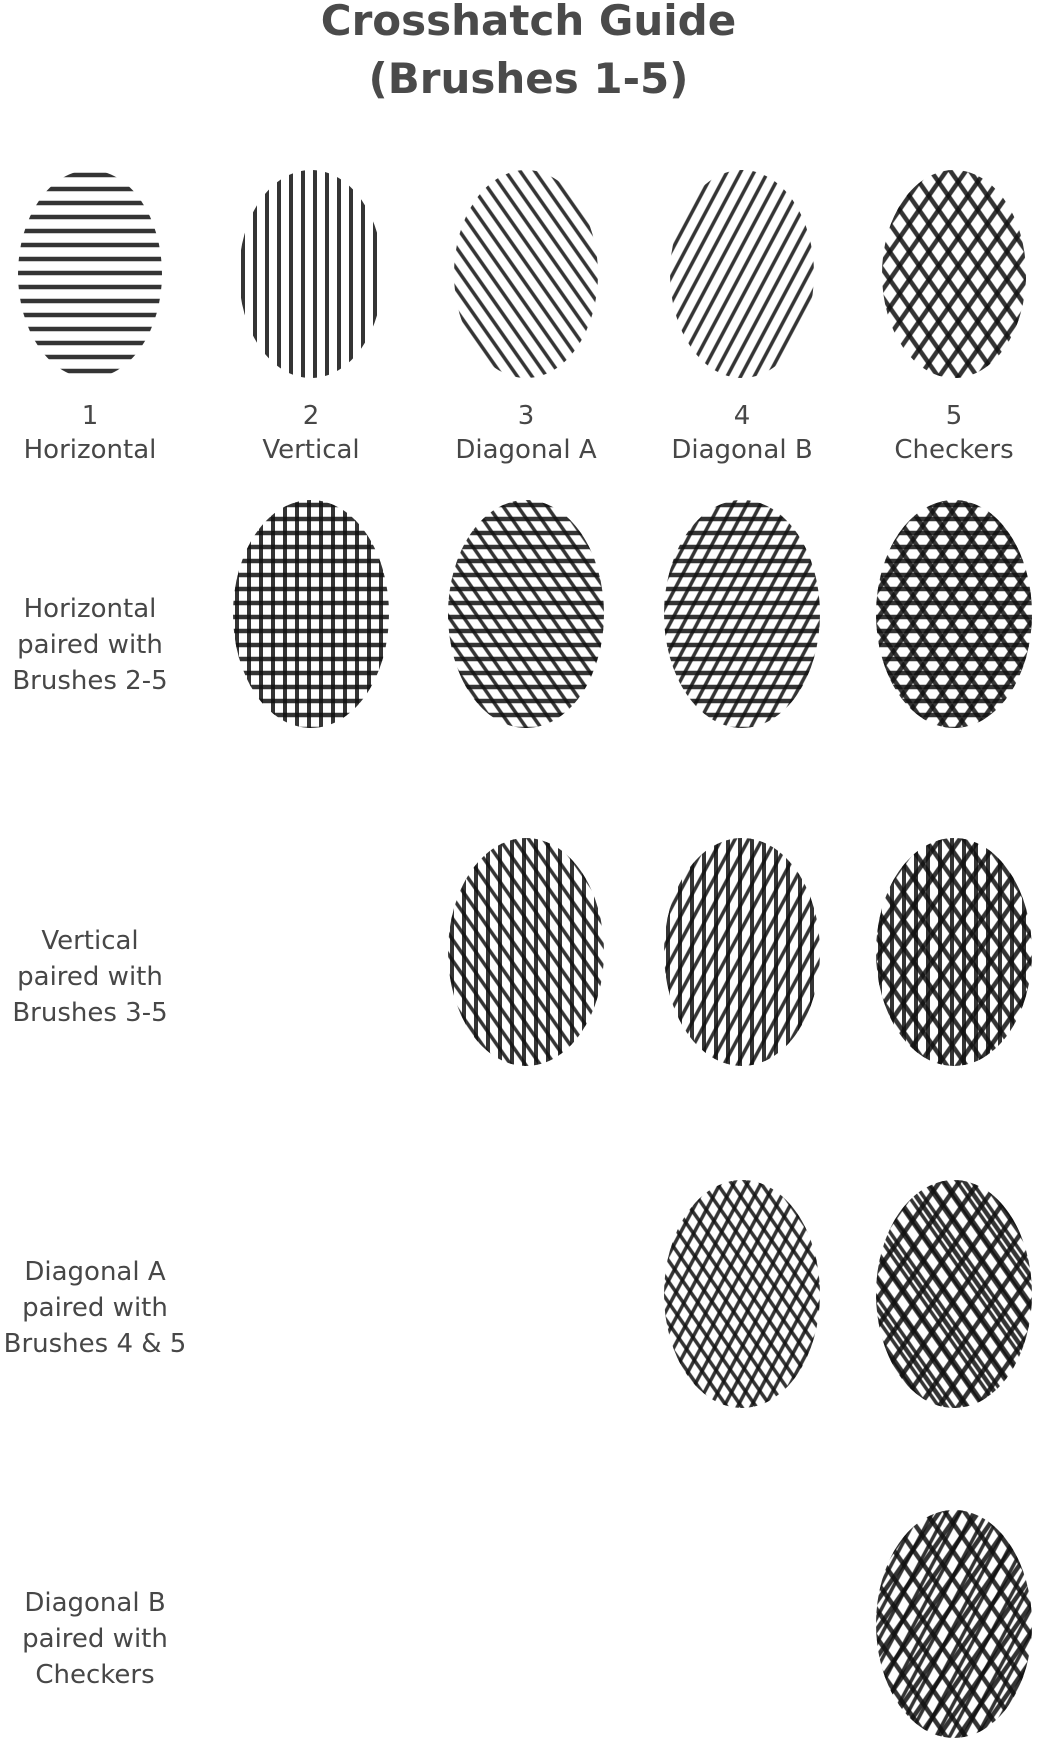  Describe the element at coordinates (311, 416) in the screenshot. I see `brush-number: 2` at that location.